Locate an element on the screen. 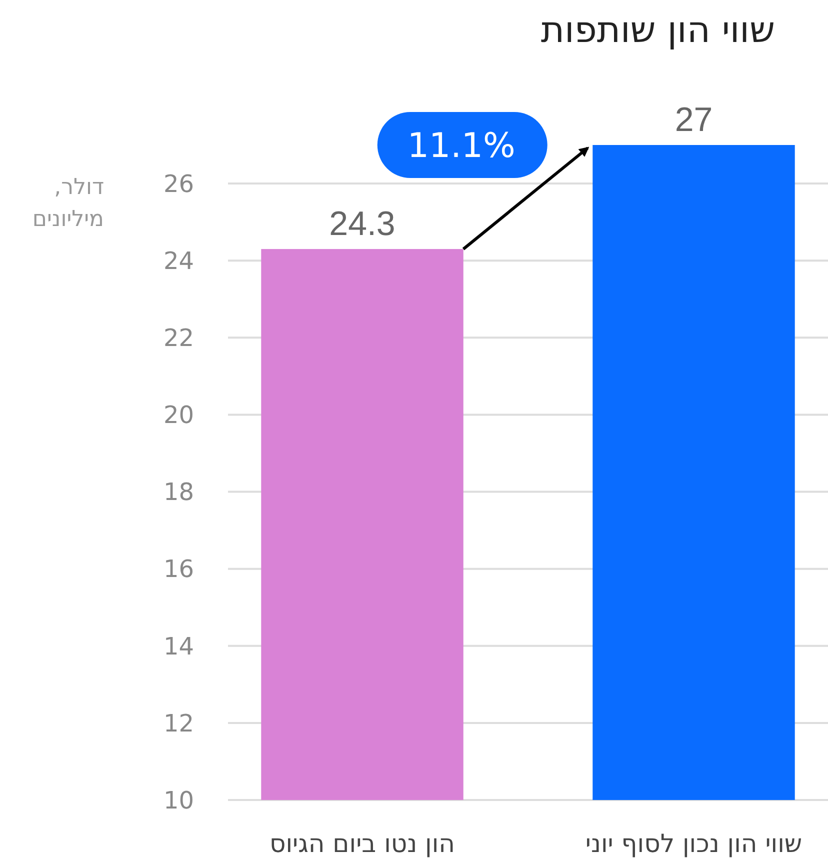  y-tick-label: 20 is located at coordinates (178, 415).